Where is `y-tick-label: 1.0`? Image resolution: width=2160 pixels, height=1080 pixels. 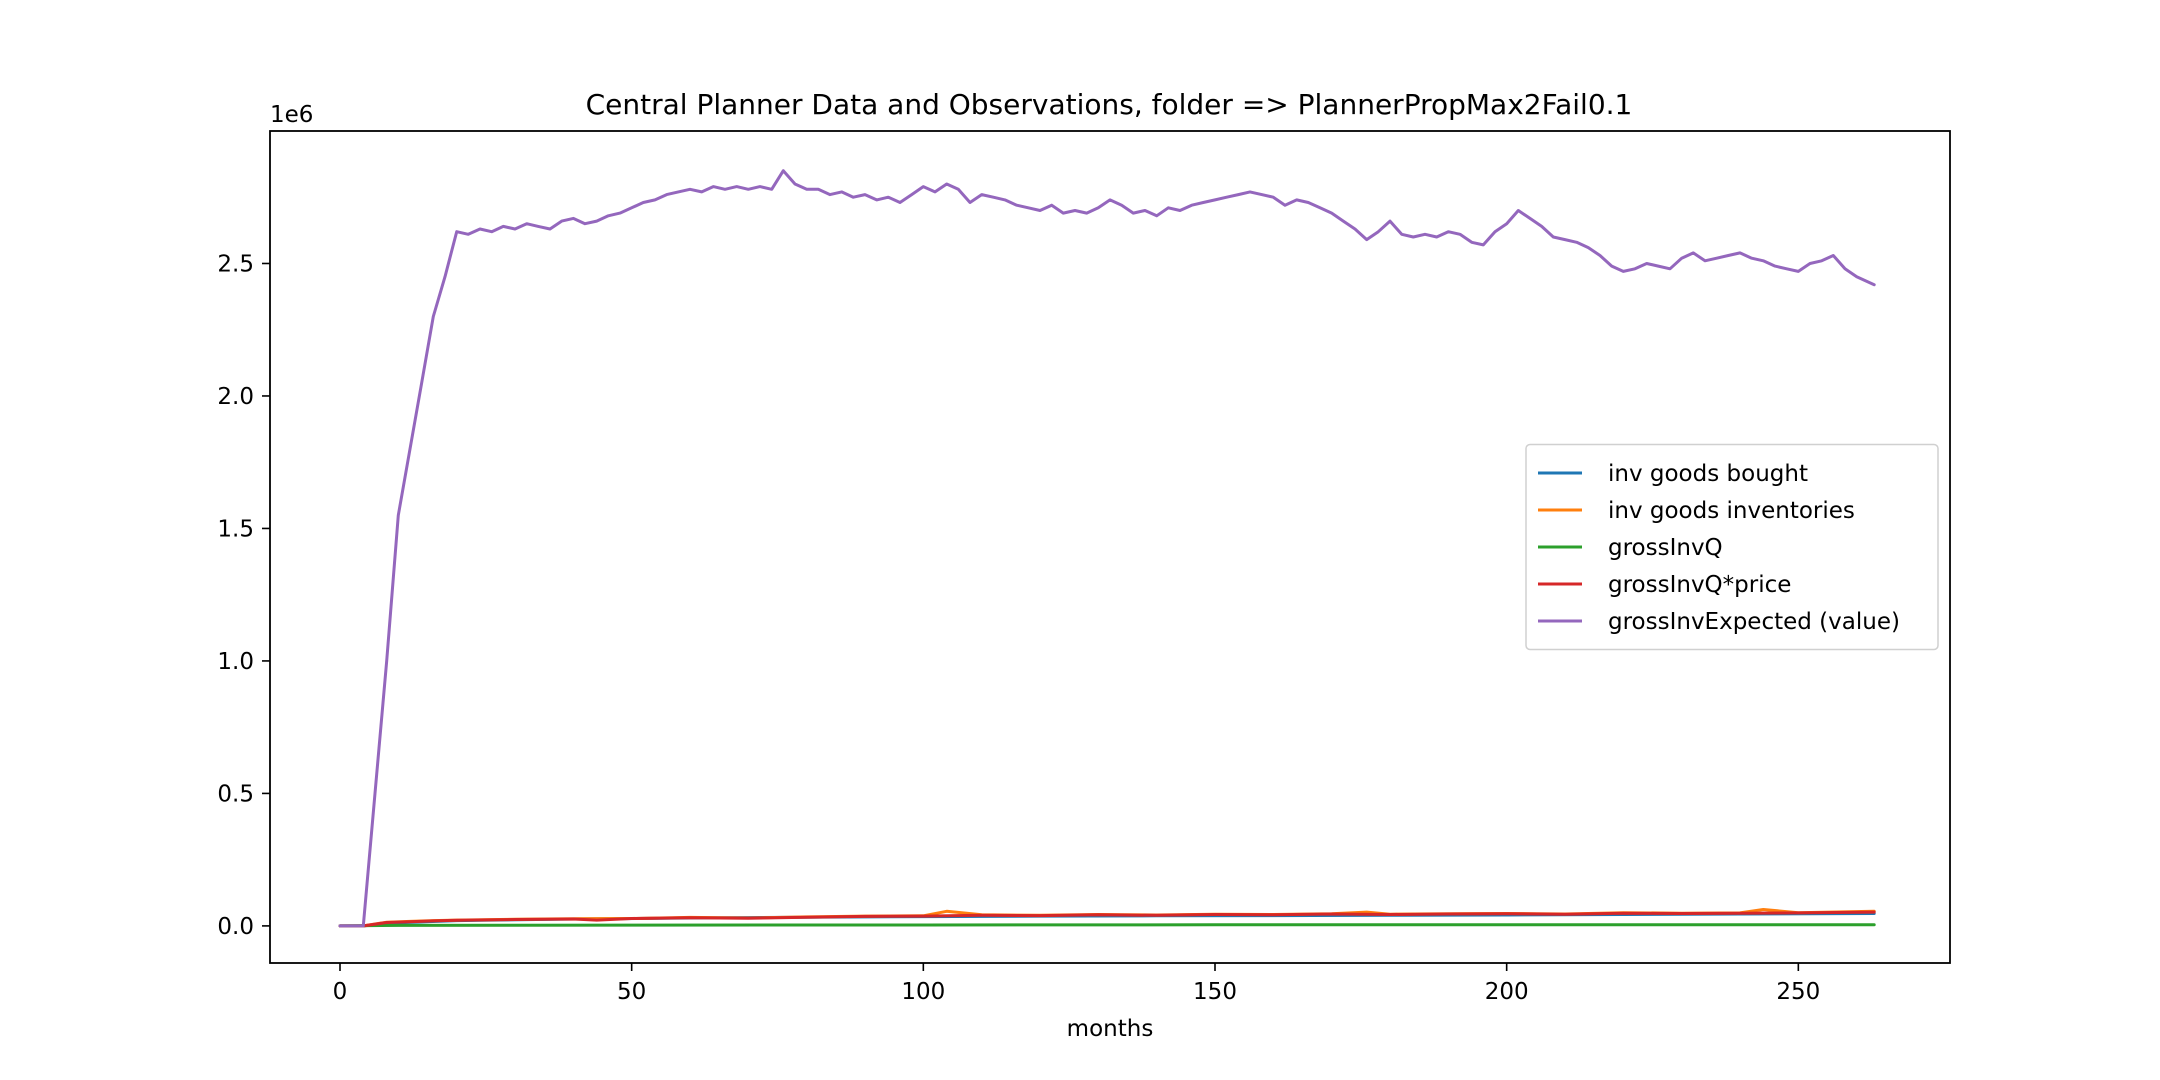 y-tick-label: 1.0 is located at coordinates (235, 662).